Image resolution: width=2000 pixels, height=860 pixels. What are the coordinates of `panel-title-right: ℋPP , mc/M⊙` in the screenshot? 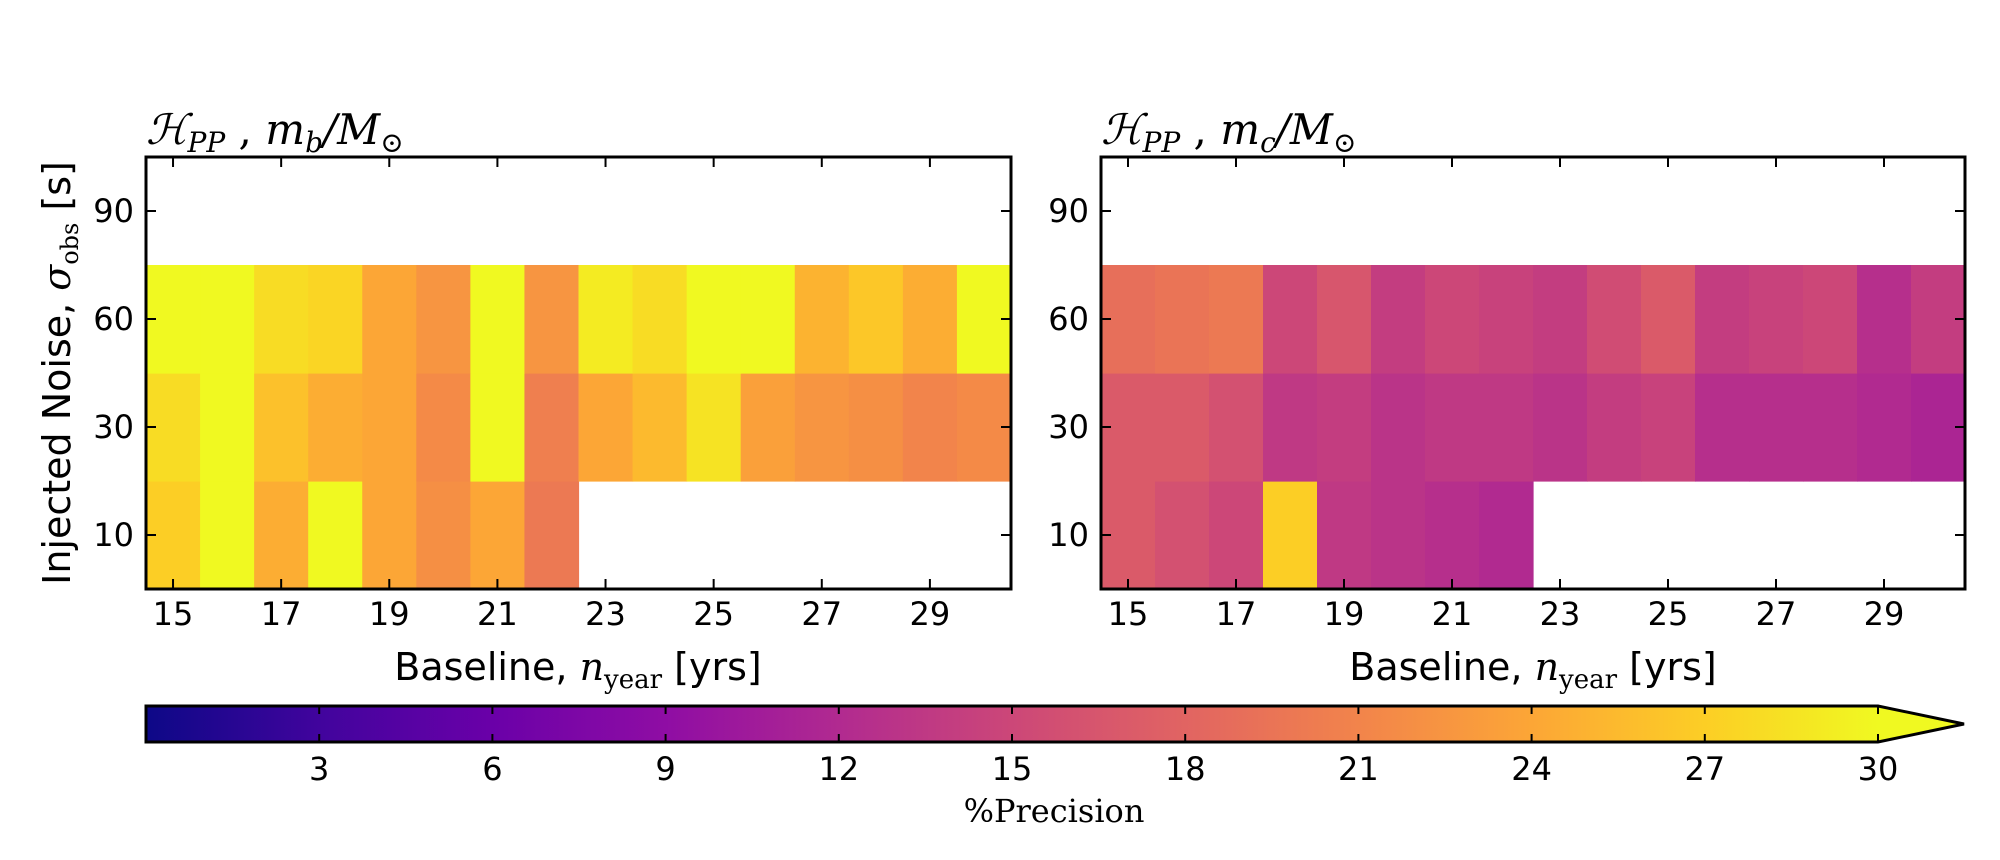 It's located at (1228, 132).